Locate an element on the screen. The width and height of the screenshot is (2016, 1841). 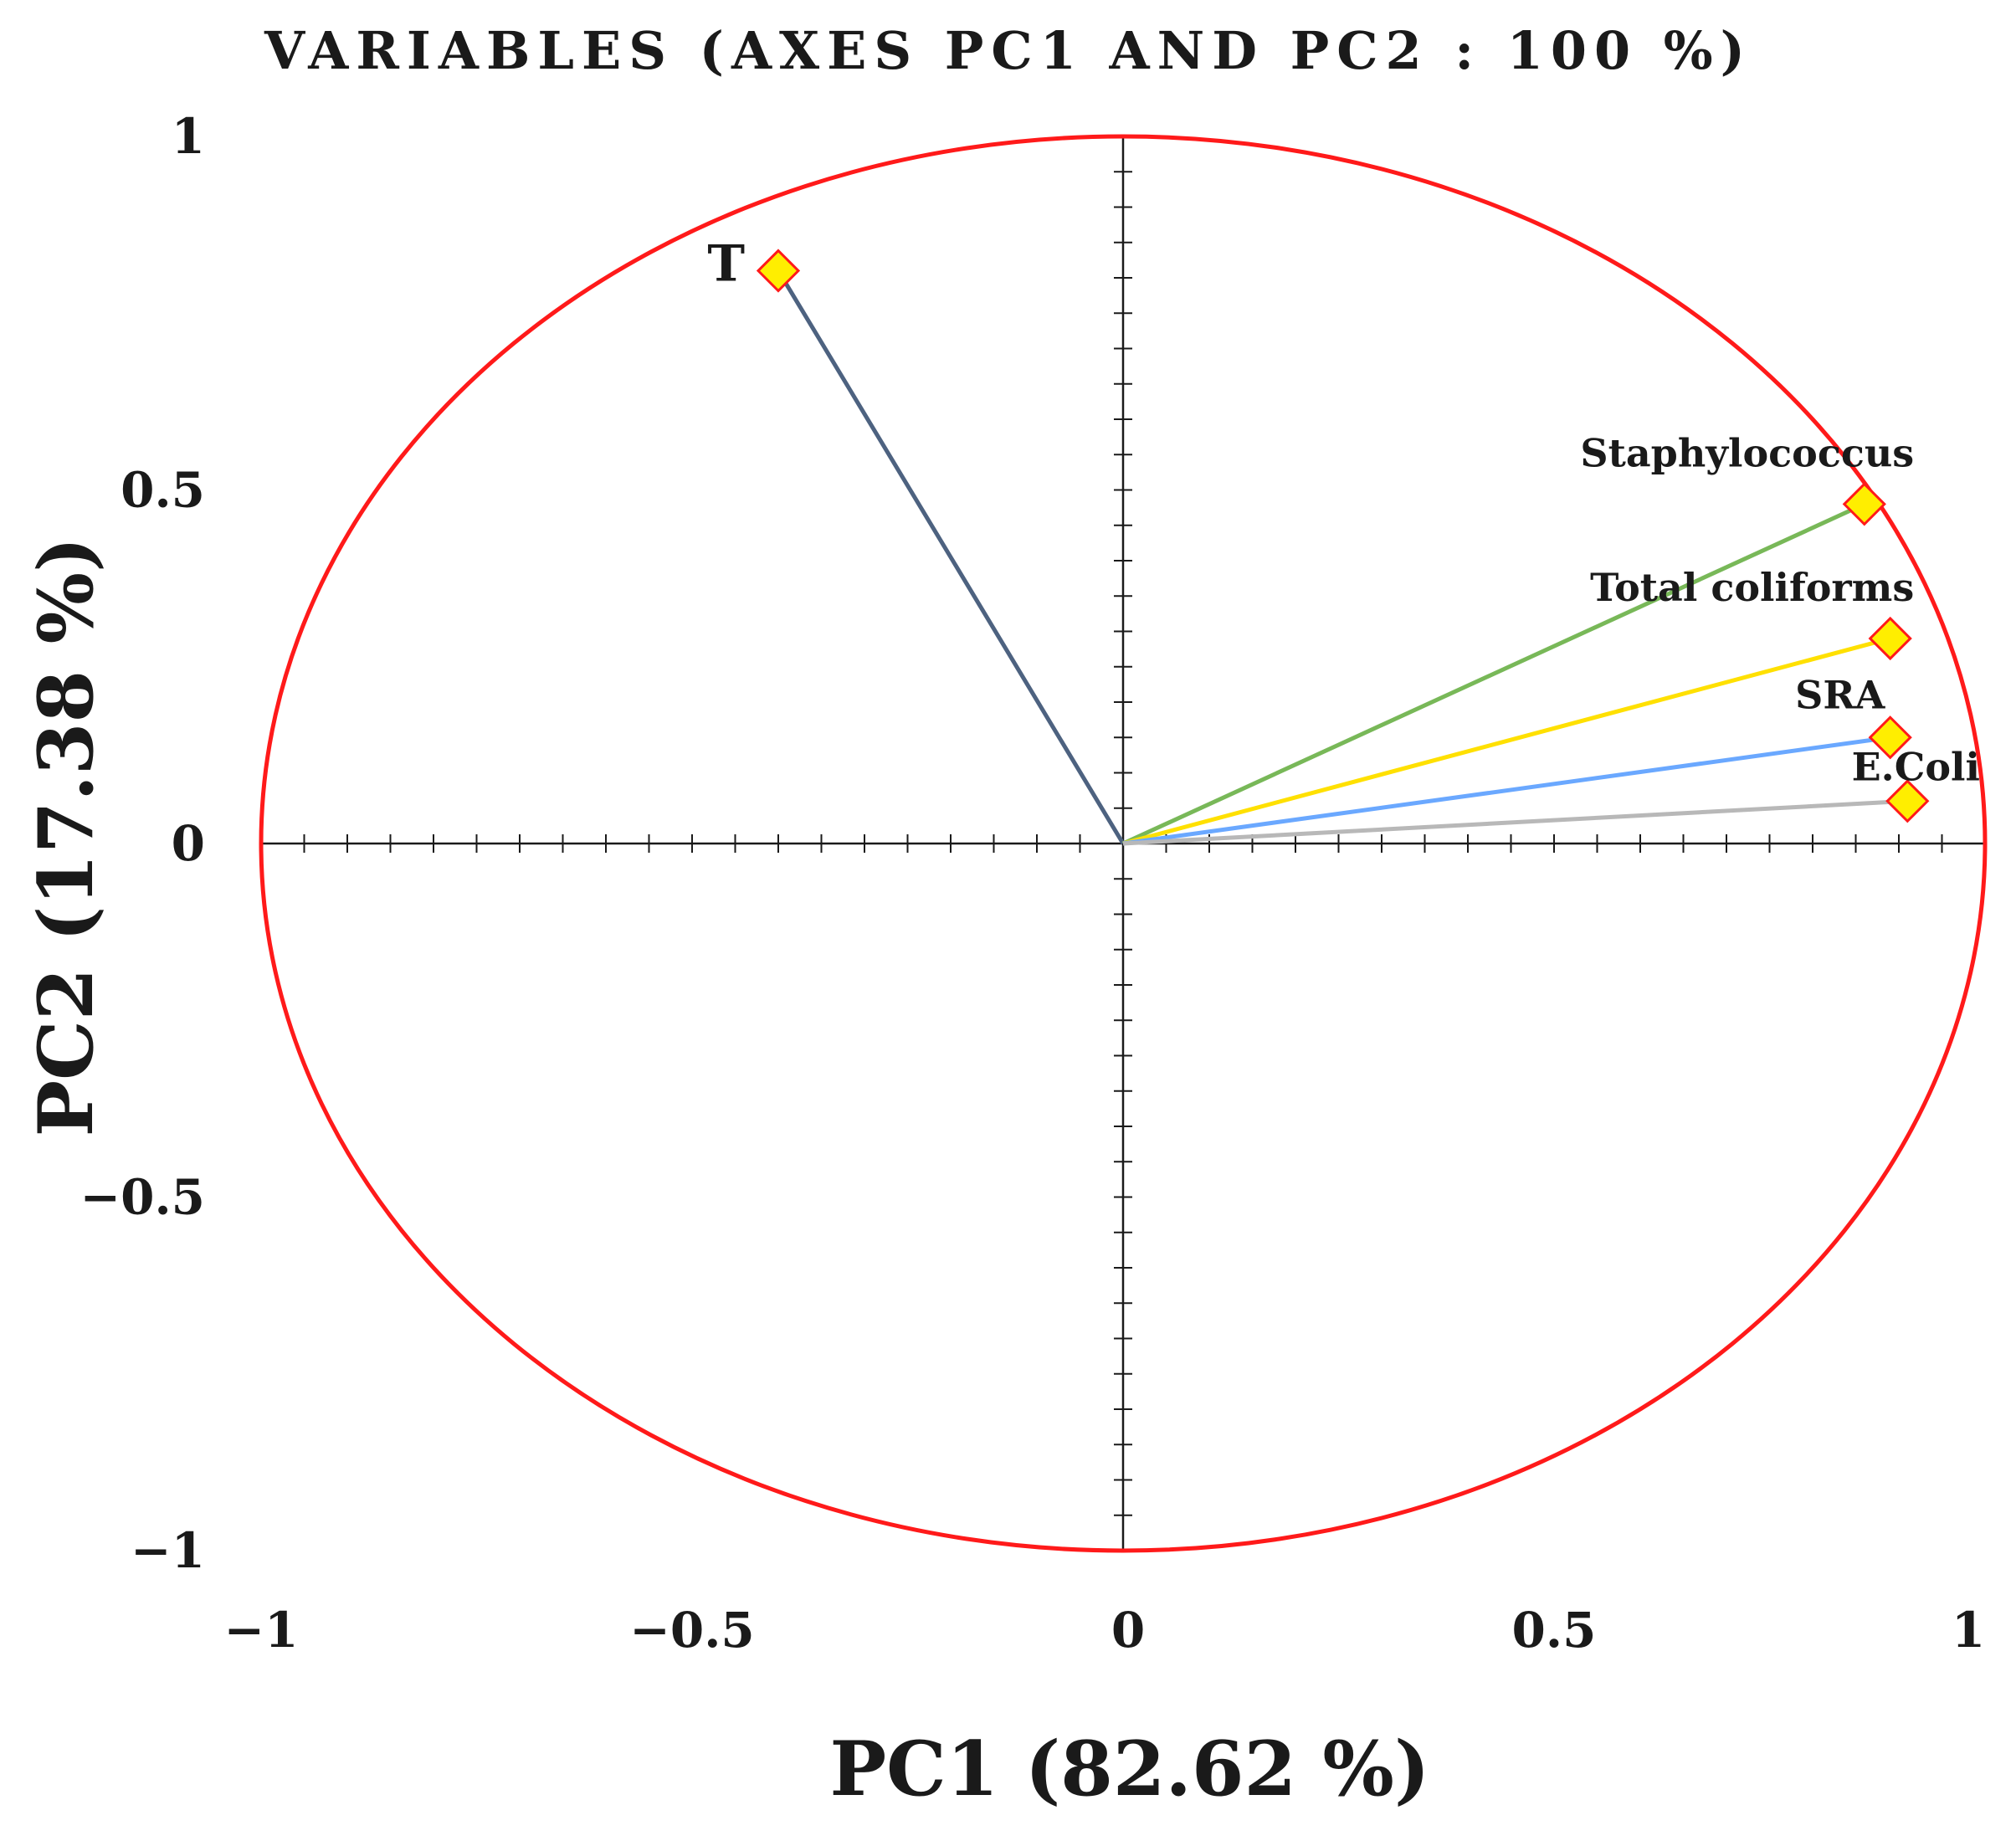
label-total-coliforms: Total coliforms is located at coordinates (1752, 587).